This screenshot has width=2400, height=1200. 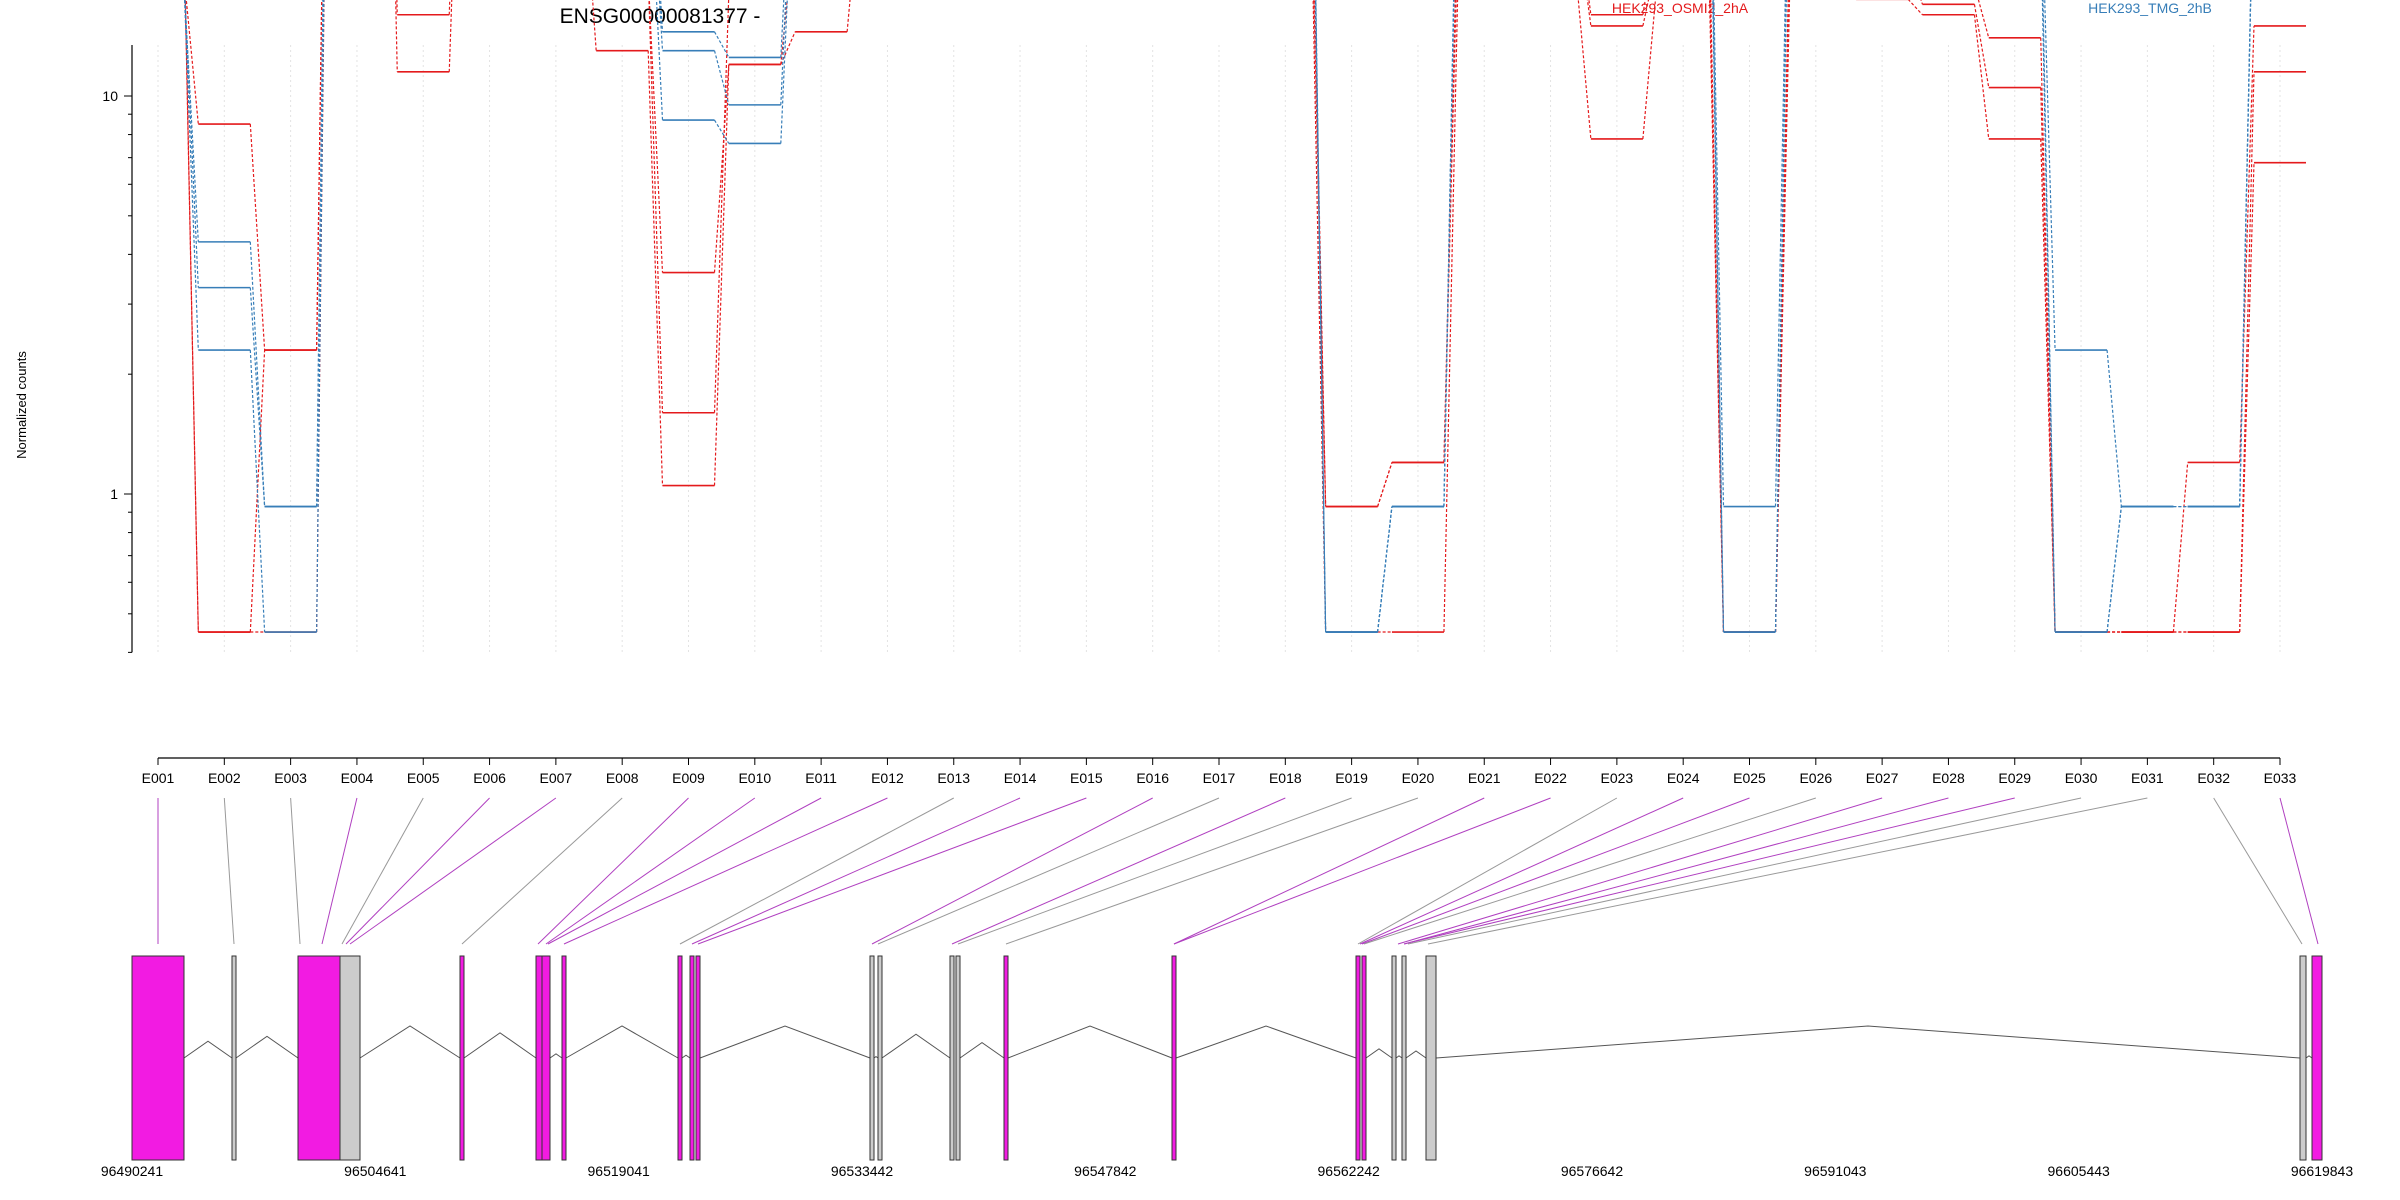 I want to click on genome-coordinate-label: 96591043, so click(x=1835, y=1171).